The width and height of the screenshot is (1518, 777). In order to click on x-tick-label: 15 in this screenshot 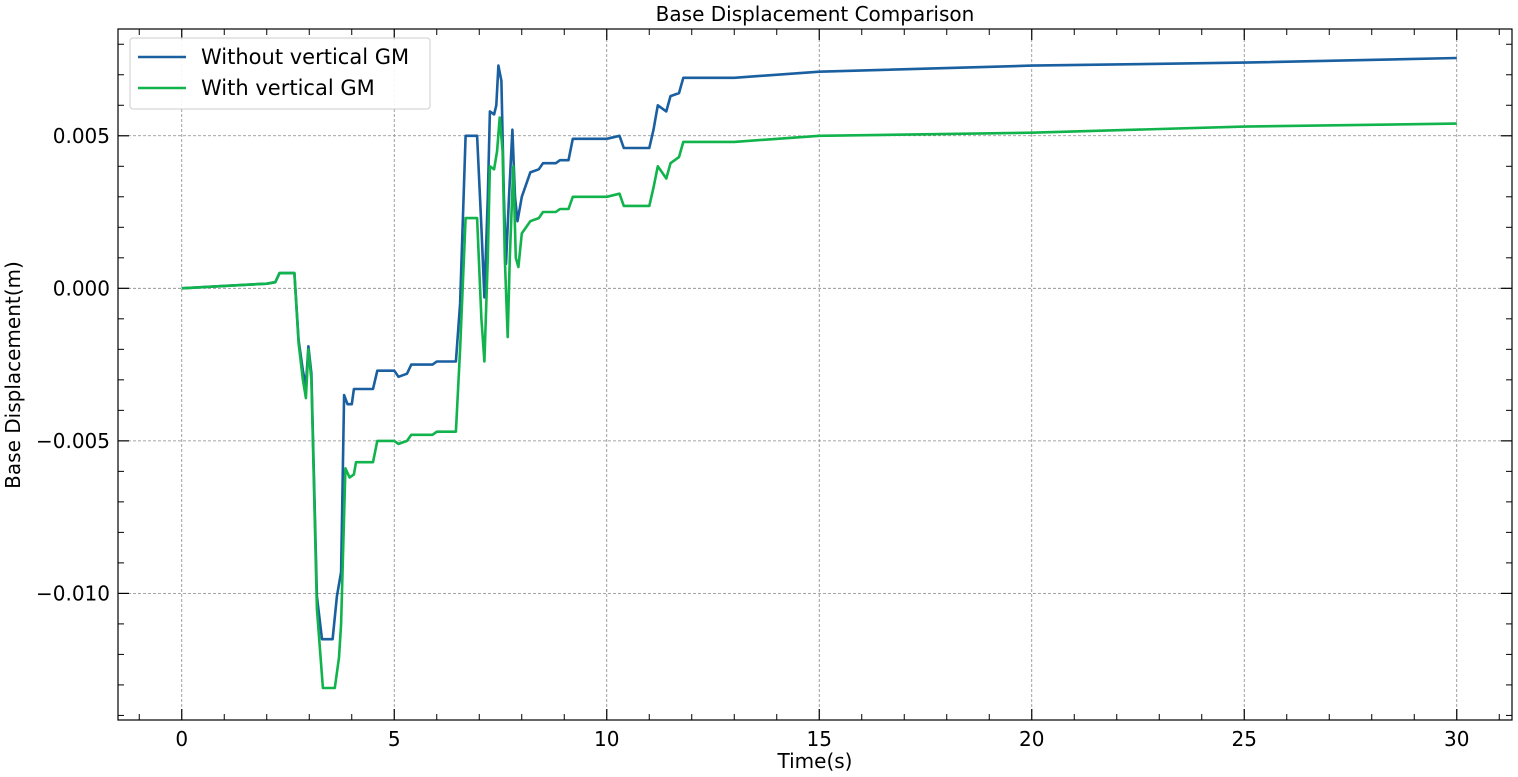, I will do `click(819, 739)`.